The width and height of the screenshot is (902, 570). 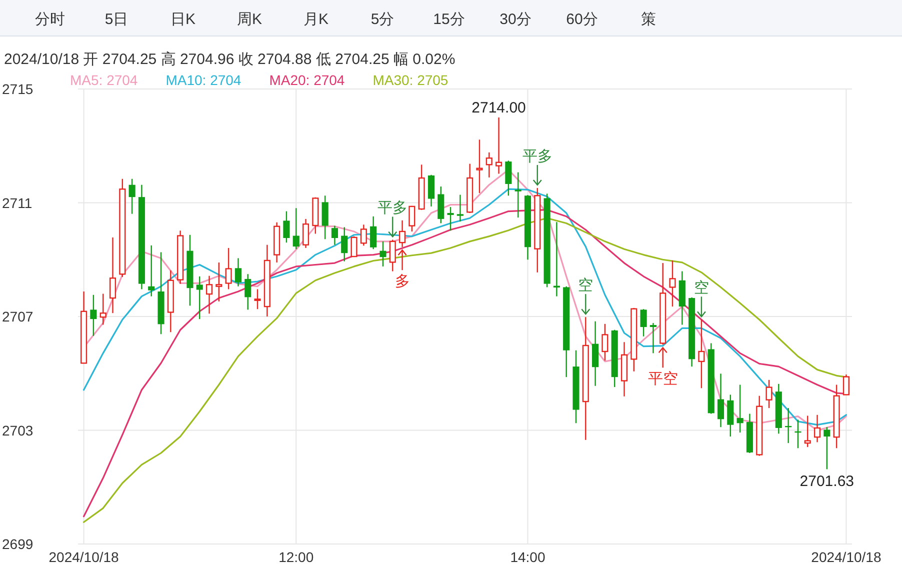 What do you see at coordinates (516, 19) in the screenshot?
I see `text: 30分` at bounding box center [516, 19].